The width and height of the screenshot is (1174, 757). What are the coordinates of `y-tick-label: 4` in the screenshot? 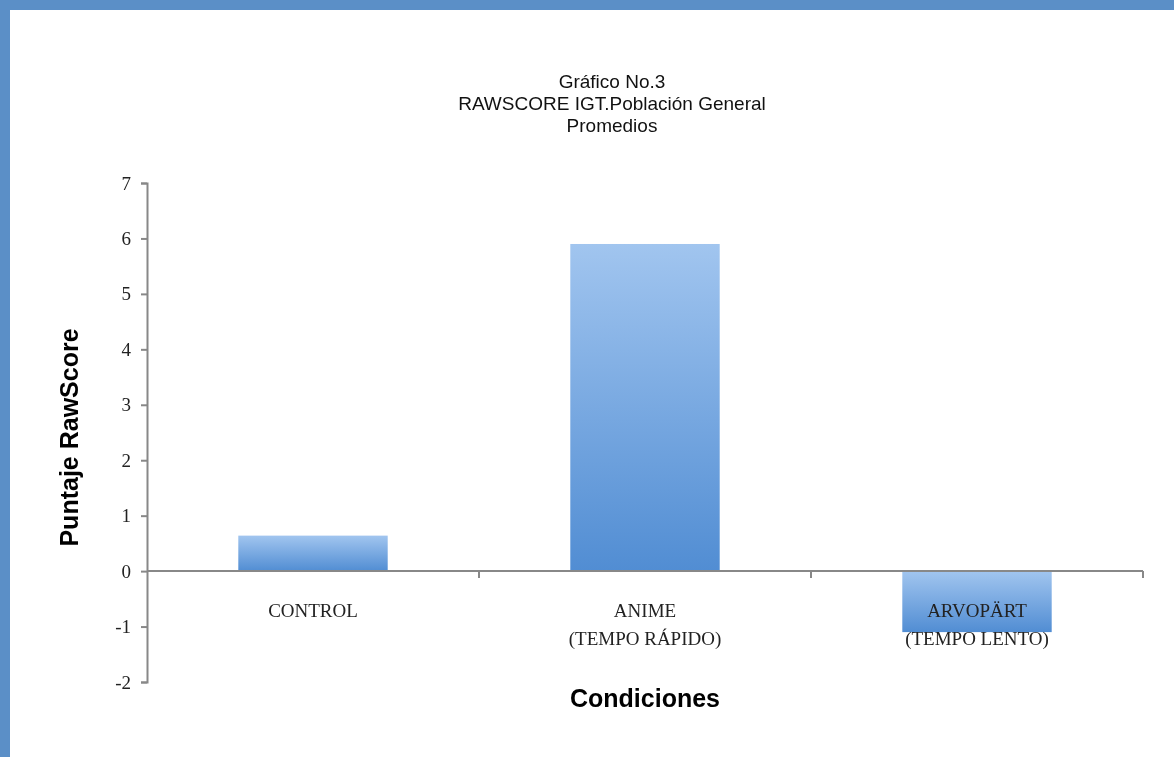 It's located at (126, 349).